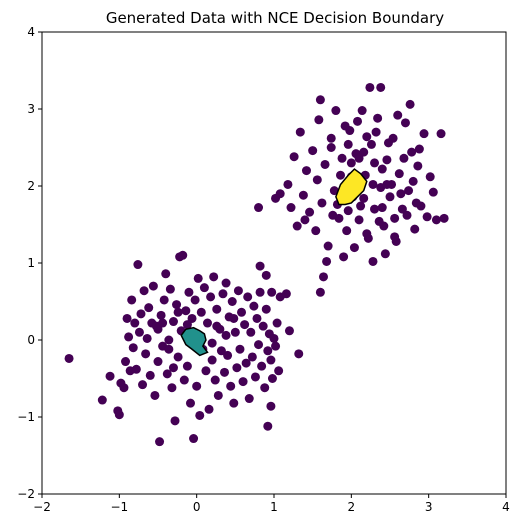 This screenshot has height=532, width=519. What do you see at coordinates (429, 507) in the screenshot?
I see `x-tick-label: 3` at bounding box center [429, 507].